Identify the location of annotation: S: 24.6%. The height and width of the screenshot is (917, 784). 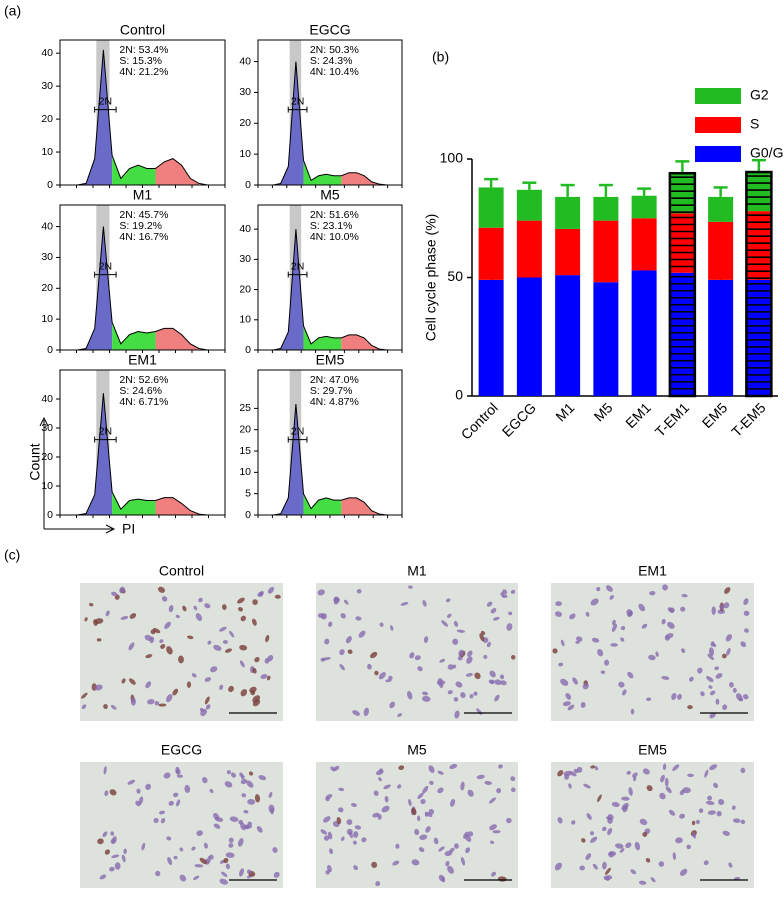
(140, 391).